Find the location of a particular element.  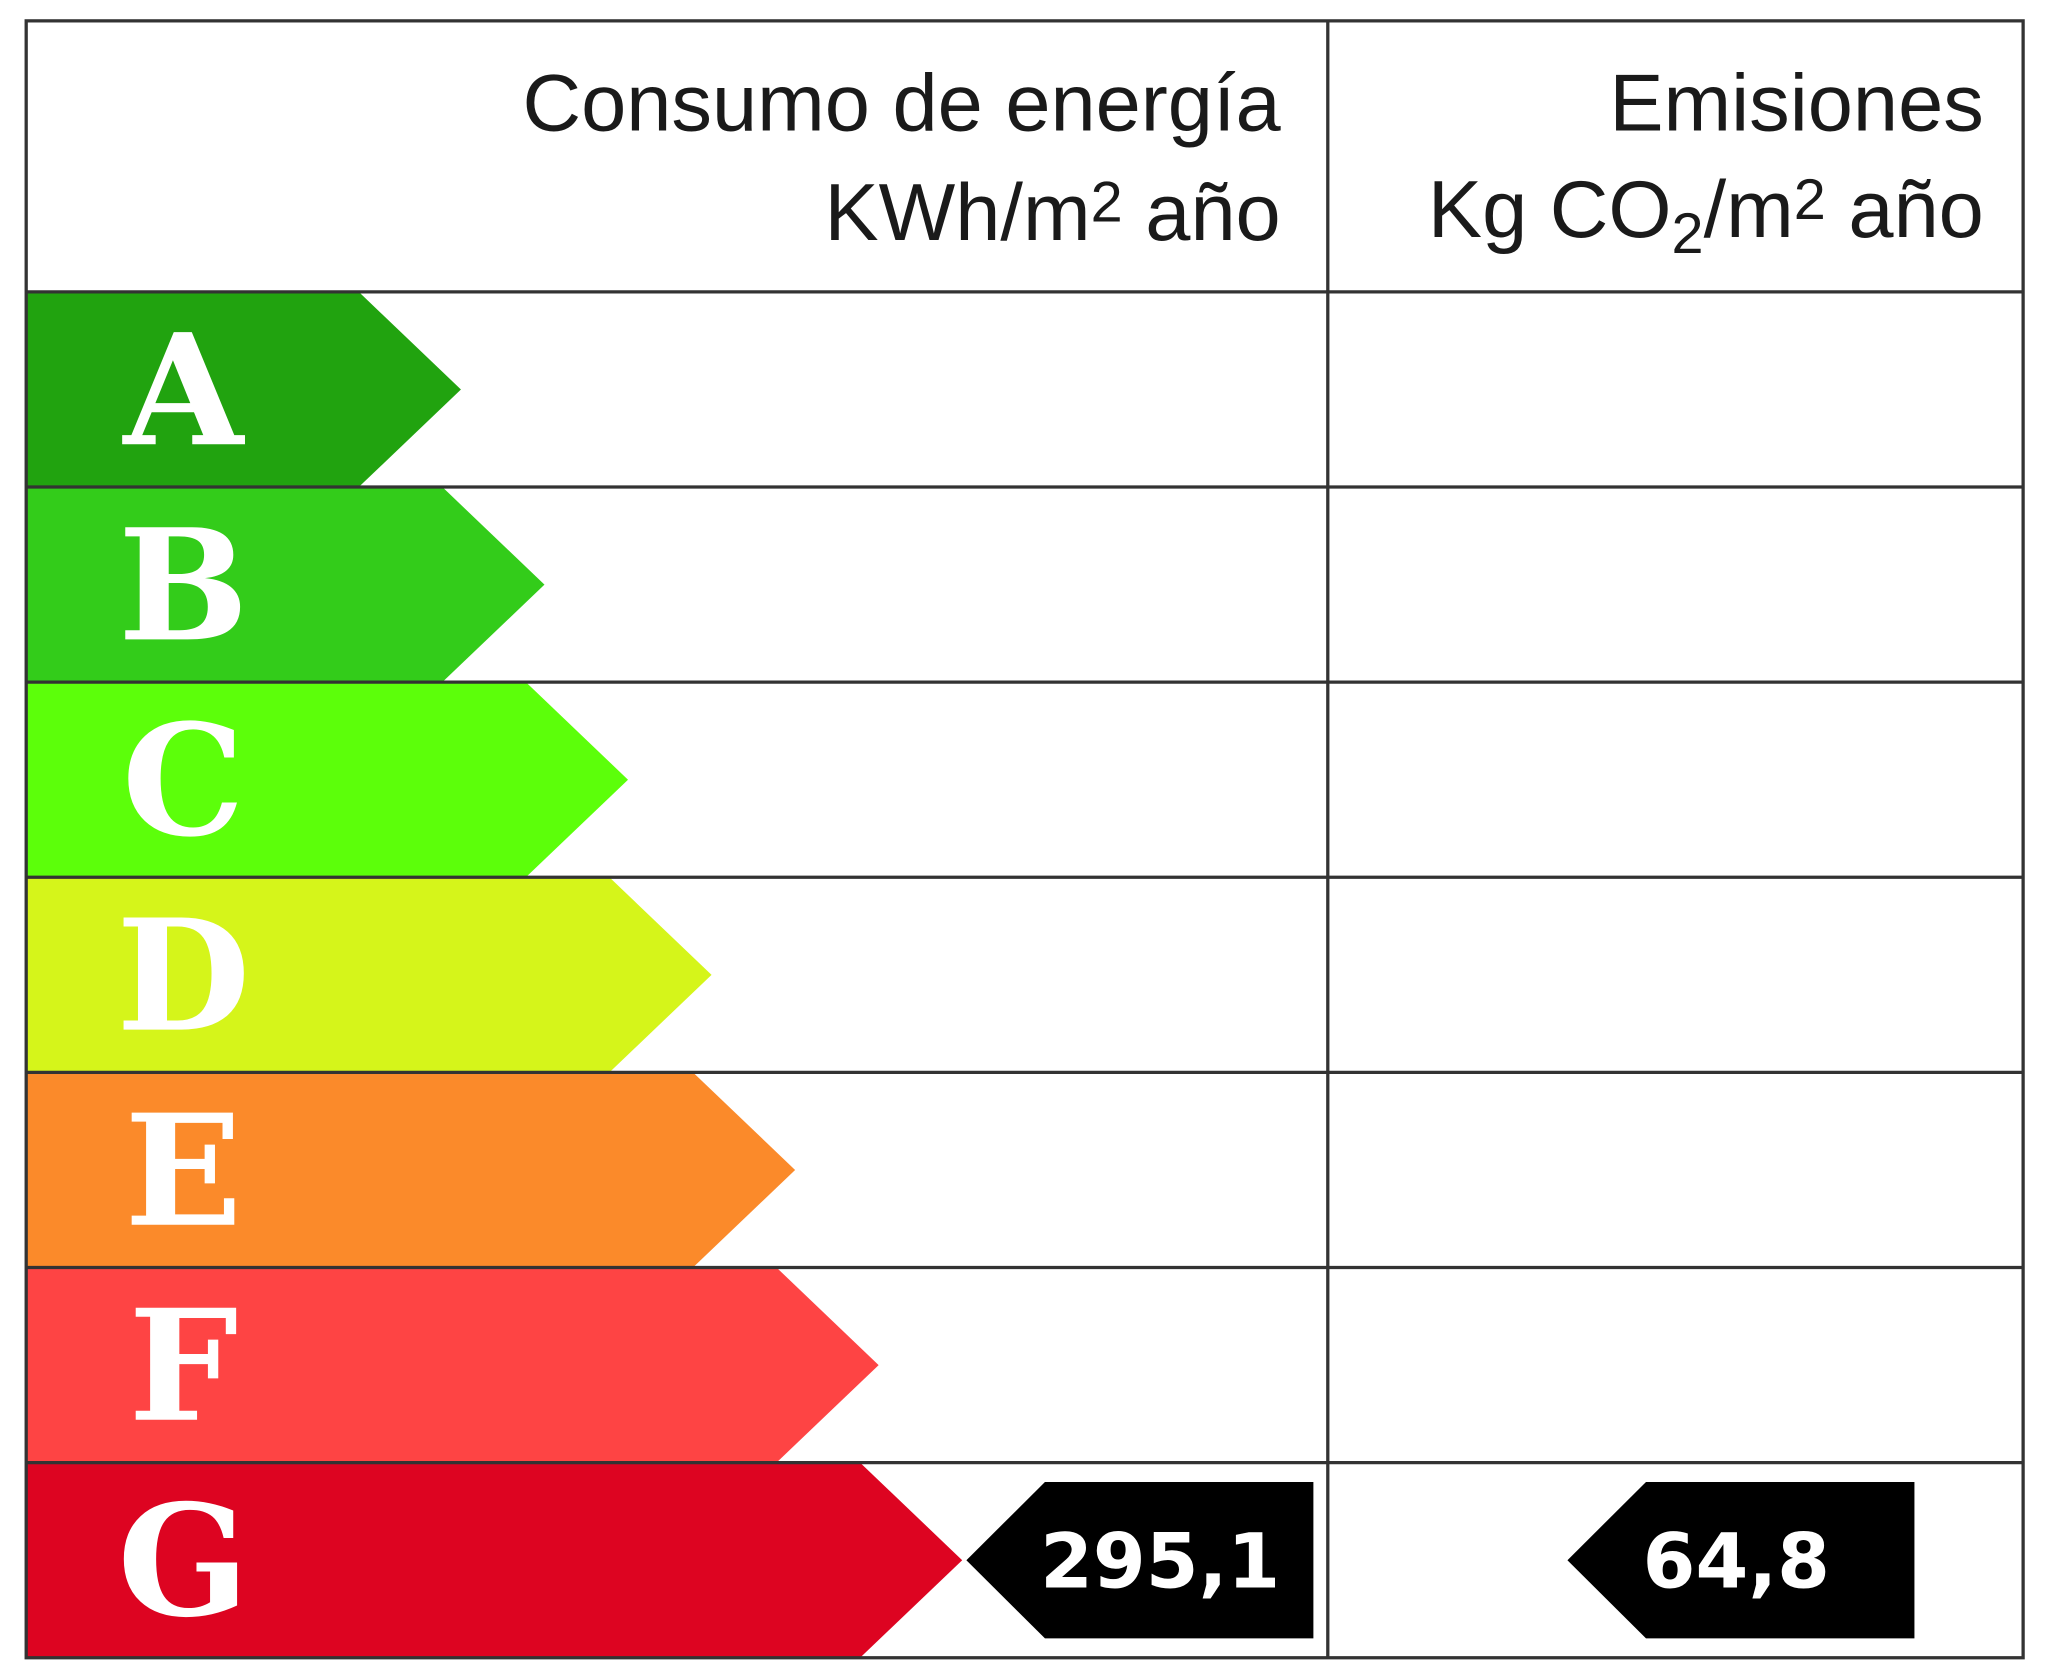

emissions-unit: Kg CO2/m2 año is located at coordinates (1706, 215).